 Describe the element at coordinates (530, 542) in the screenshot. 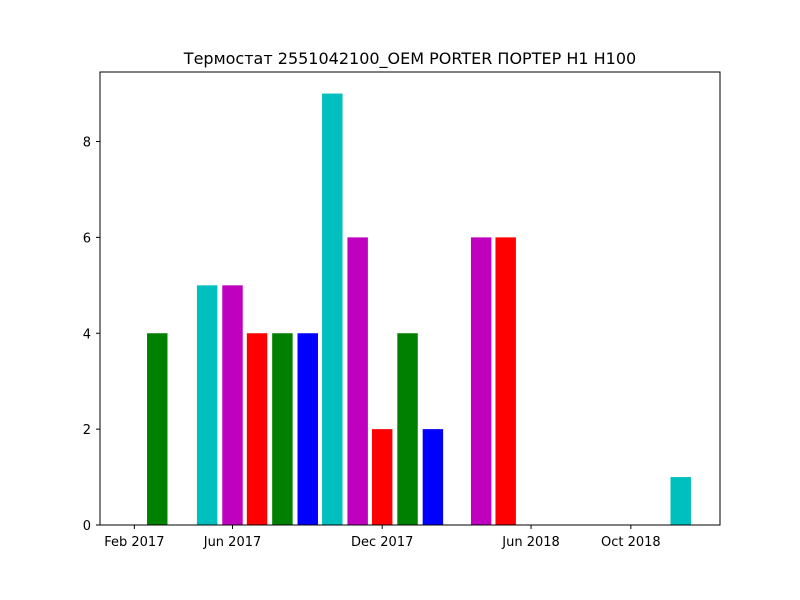

I see `x-tick-label: Jun 2018` at that location.